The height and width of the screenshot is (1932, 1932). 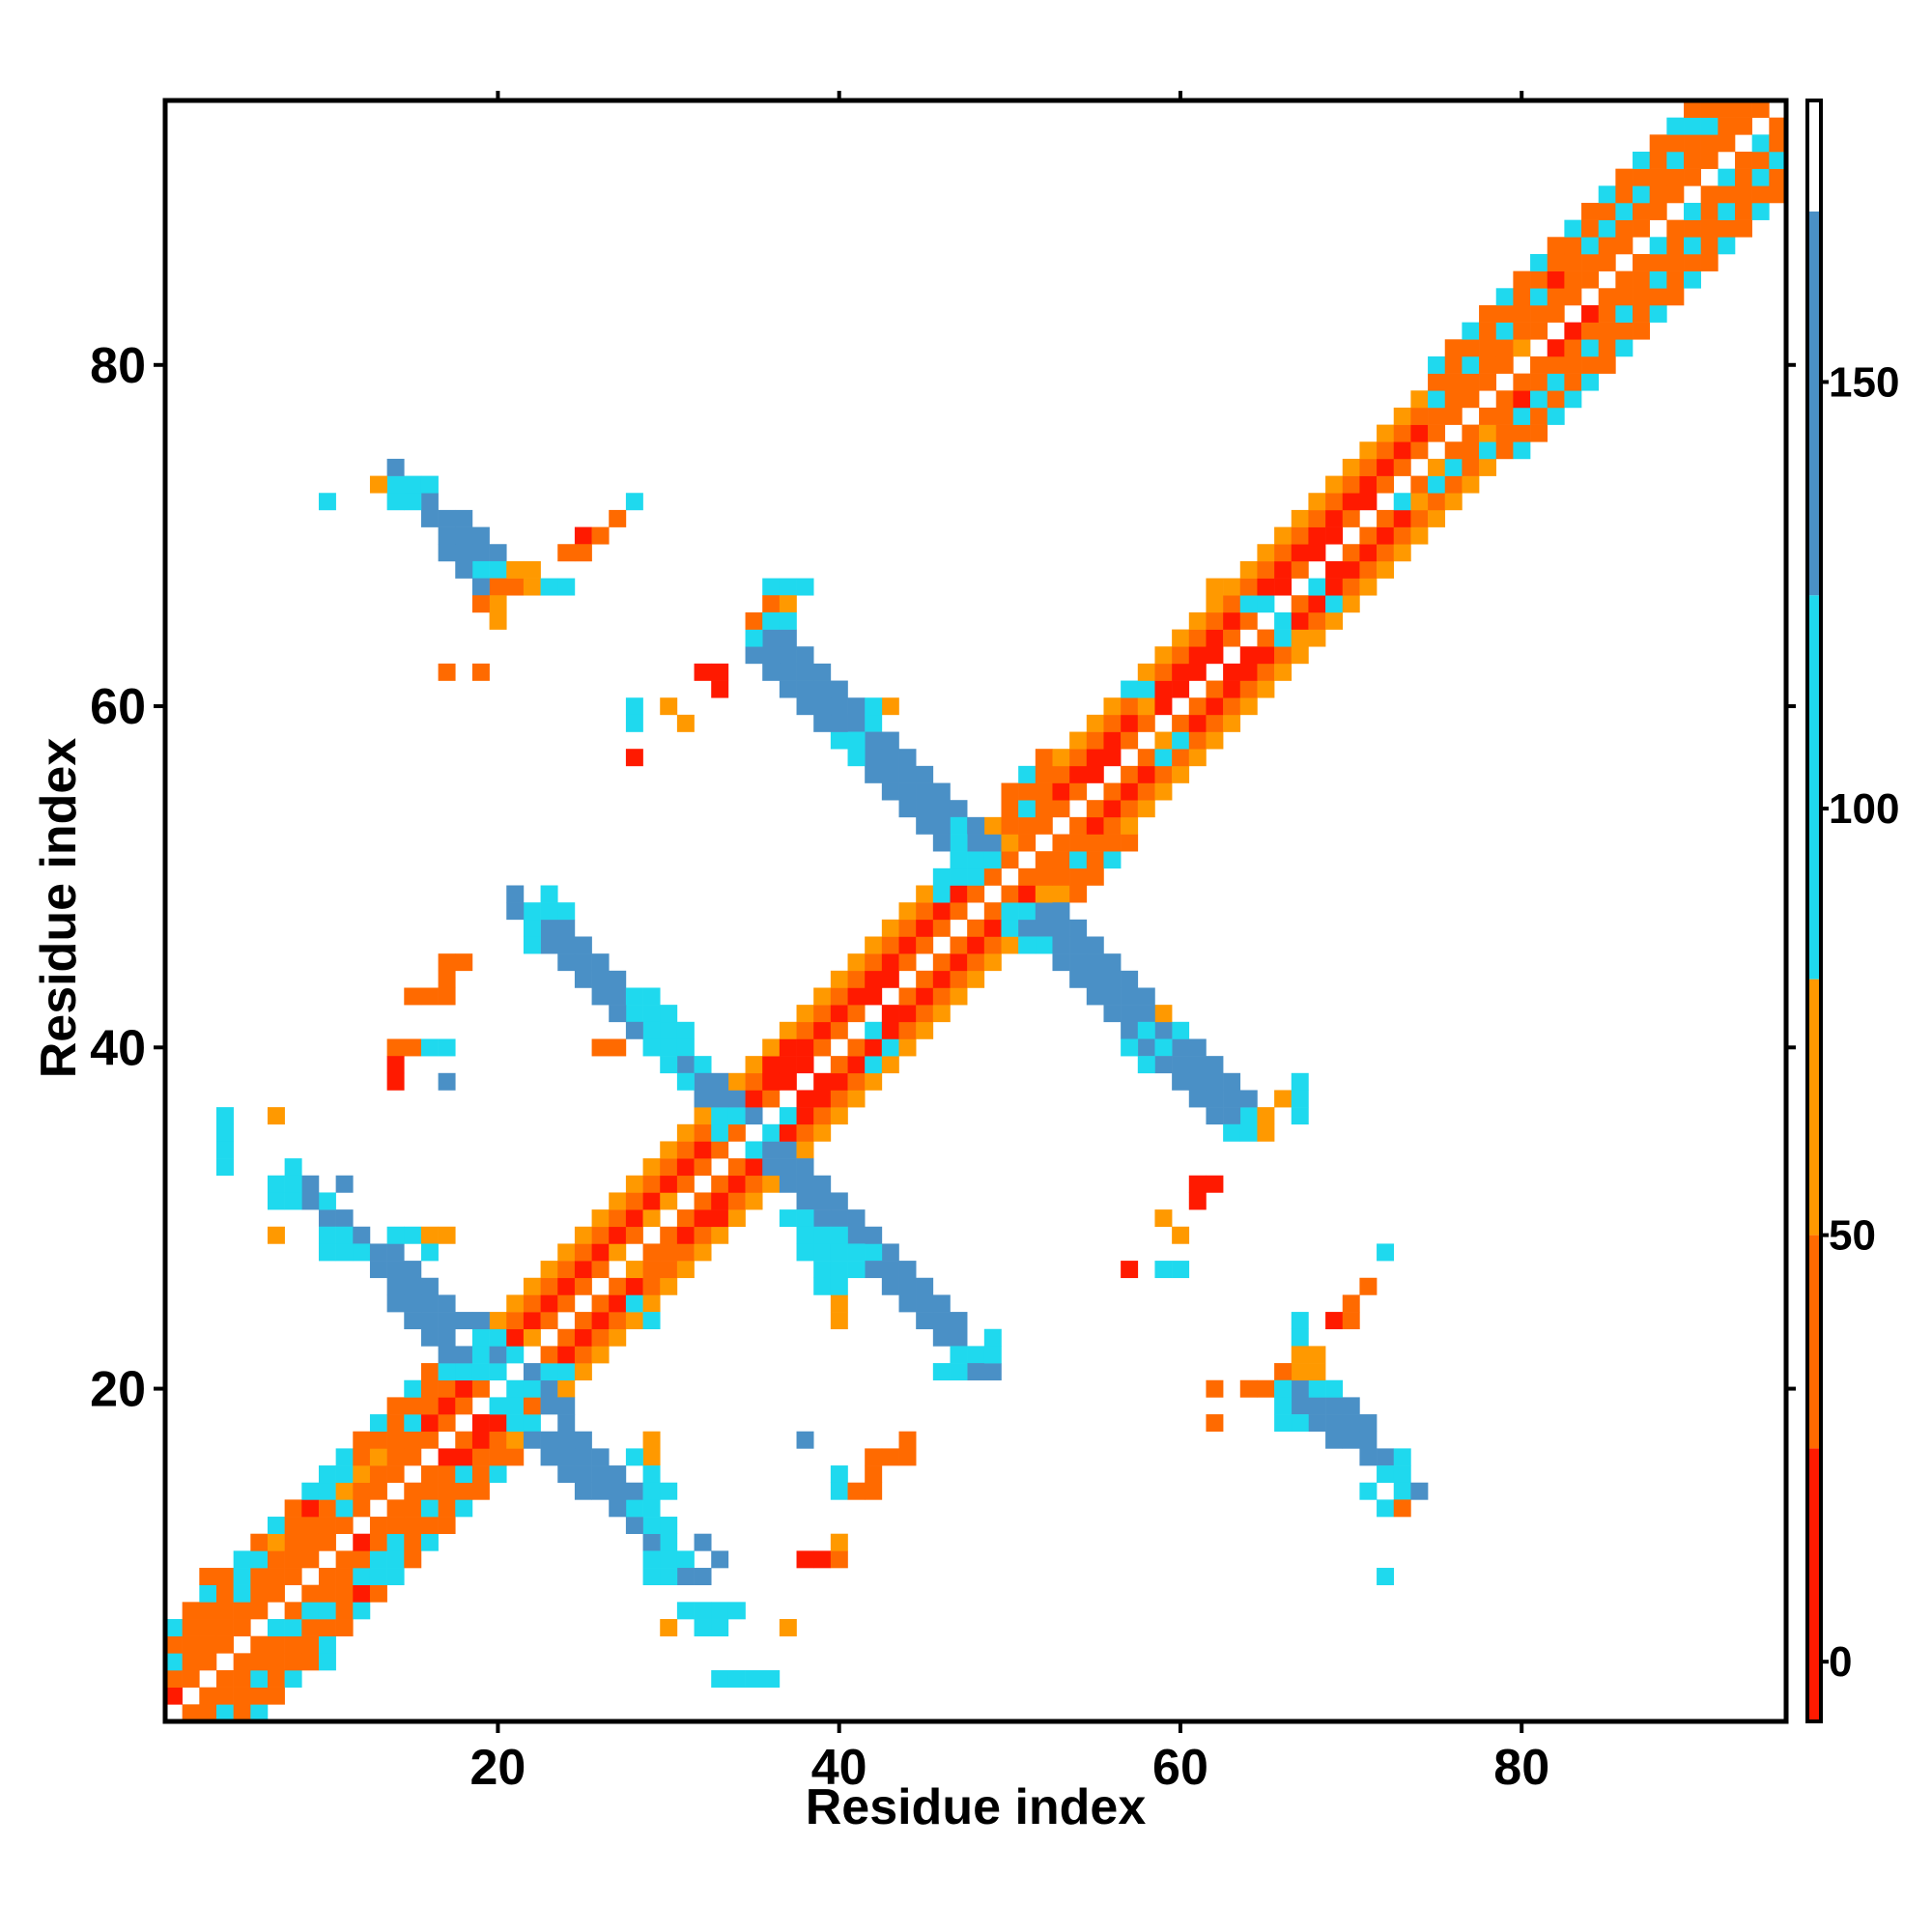 What do you see at coordinates (1840, 1662) in the screenshot?
I see `colorbar-tick-label: 0` at bounding box center [1840, 1662].